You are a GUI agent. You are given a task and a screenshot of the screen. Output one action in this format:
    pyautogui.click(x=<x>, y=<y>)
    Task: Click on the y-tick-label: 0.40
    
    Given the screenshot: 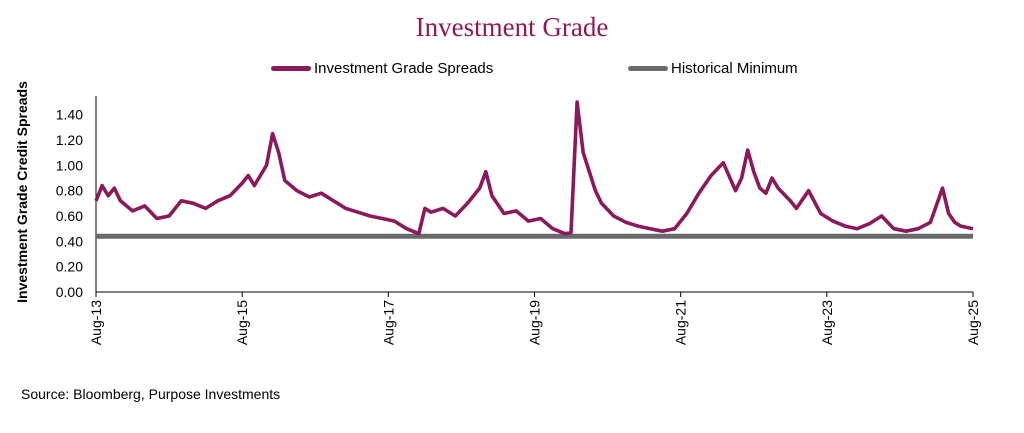 What is the action you would take?
    pyautogui.click(x=69, y=241)
    